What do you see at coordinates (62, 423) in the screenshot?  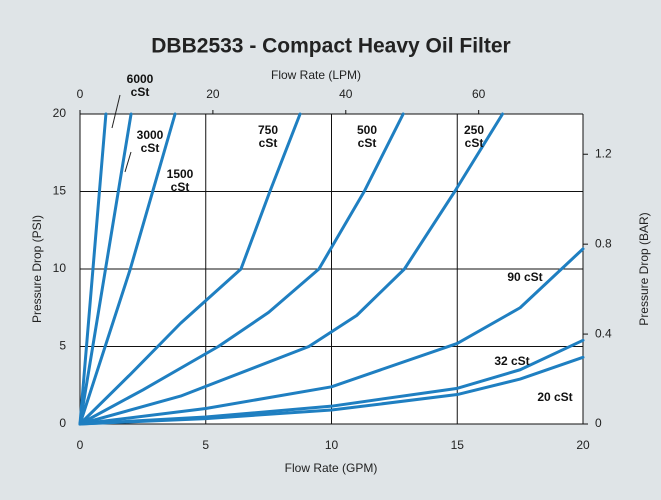 I see `y-tick-label: 0` at bounding box center [62, 423].